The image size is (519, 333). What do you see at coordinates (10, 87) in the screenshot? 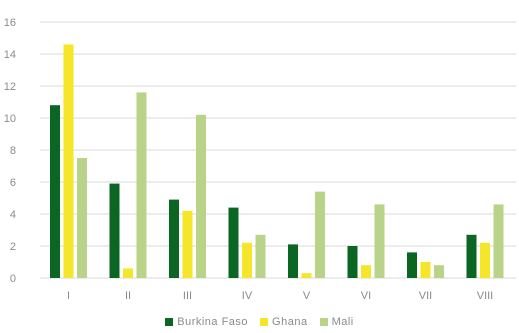
I see `y-tick-label: 12` at bounding box center [10, 87].